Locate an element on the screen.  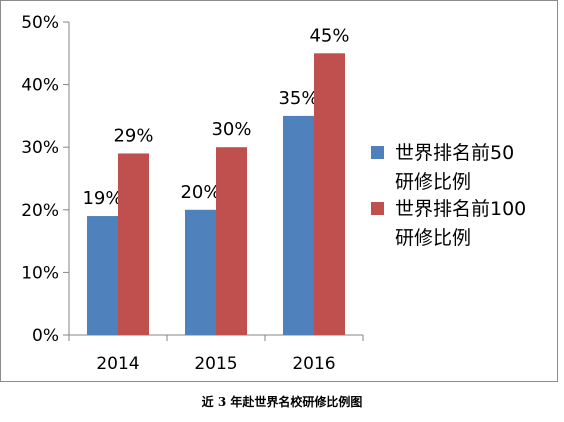
legend-label: 世界排名前100 is located at coordinates (460, 209).